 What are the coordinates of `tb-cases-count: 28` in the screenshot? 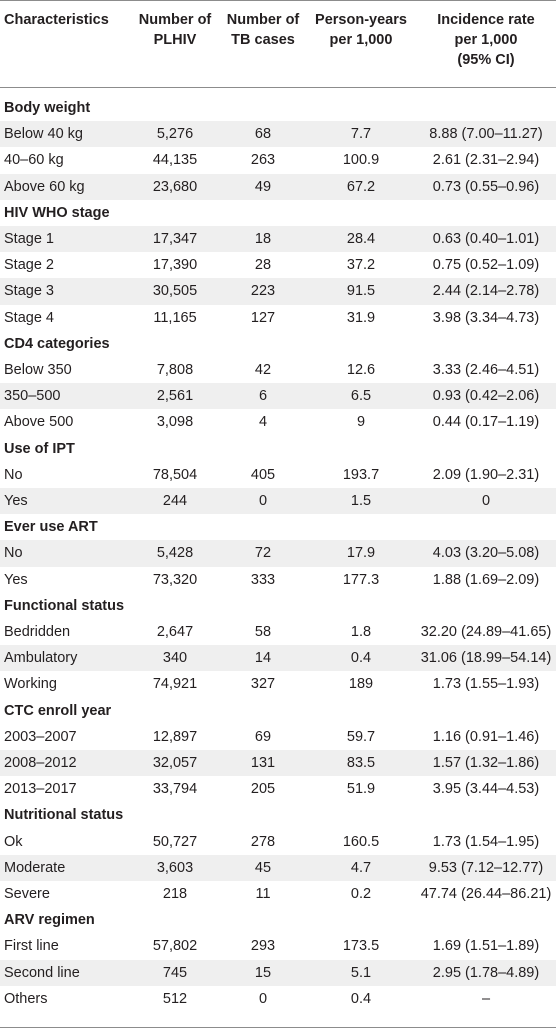 It's located at (263, 265).